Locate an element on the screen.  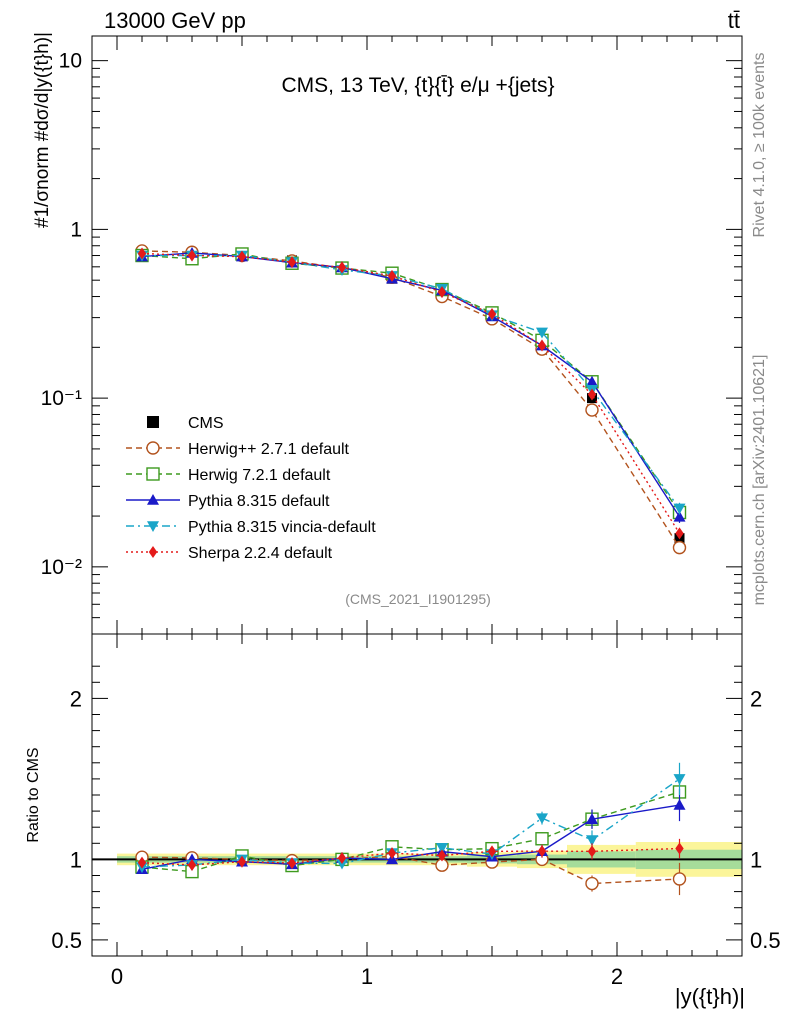
legend-label-3: Pythia 8.315 default is located at coordinates (259, 501).